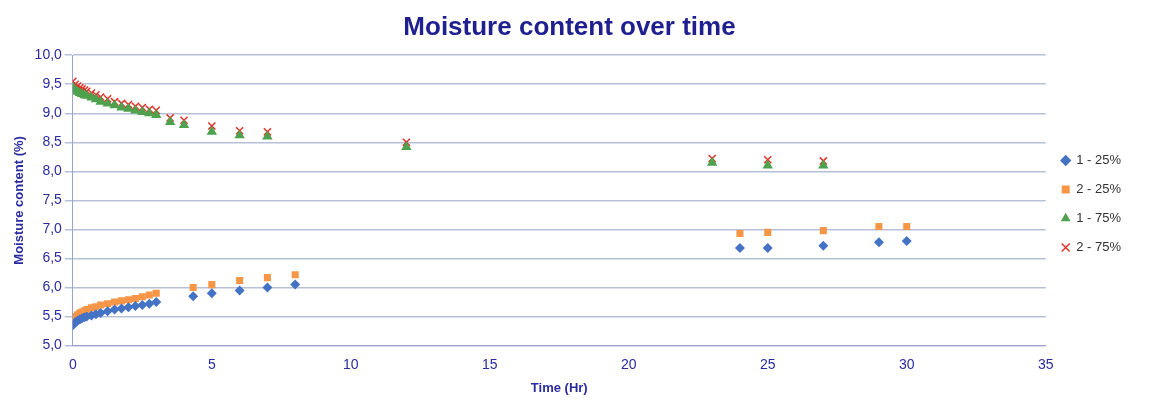 This screenshot has width=1149, height=408. I want to click on x-tick-label: 0, so click(72, 363).